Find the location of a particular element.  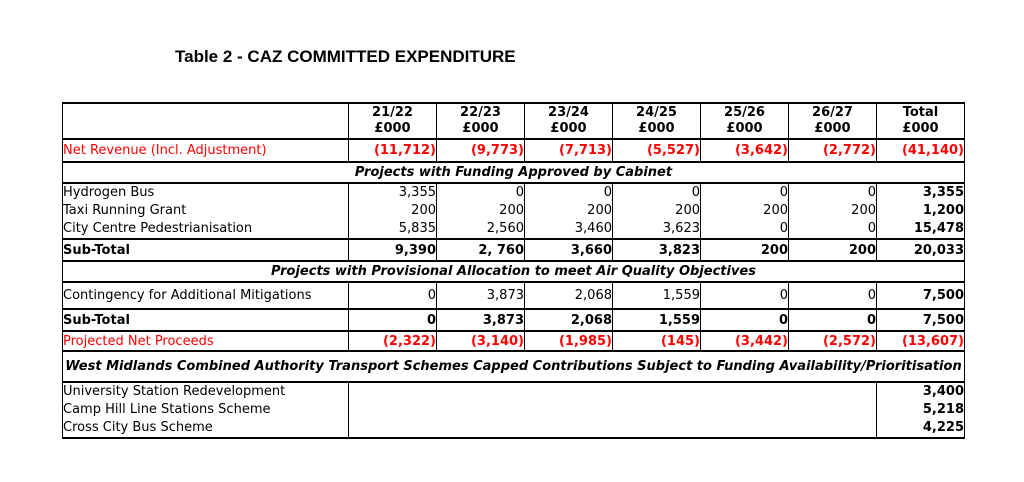

year-label: 23/24 is located at coordinates (568, 112).